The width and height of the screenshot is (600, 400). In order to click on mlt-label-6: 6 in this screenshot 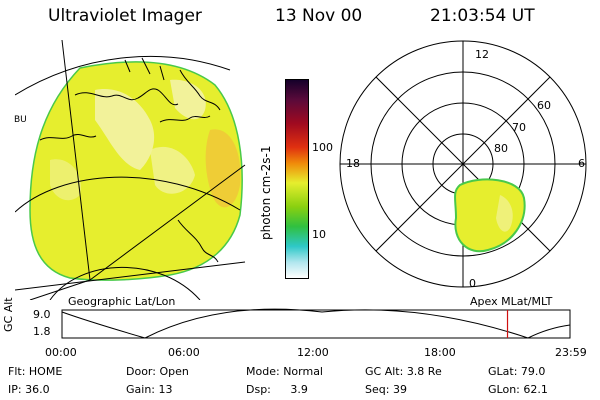, I will do `click(581, 163)`.